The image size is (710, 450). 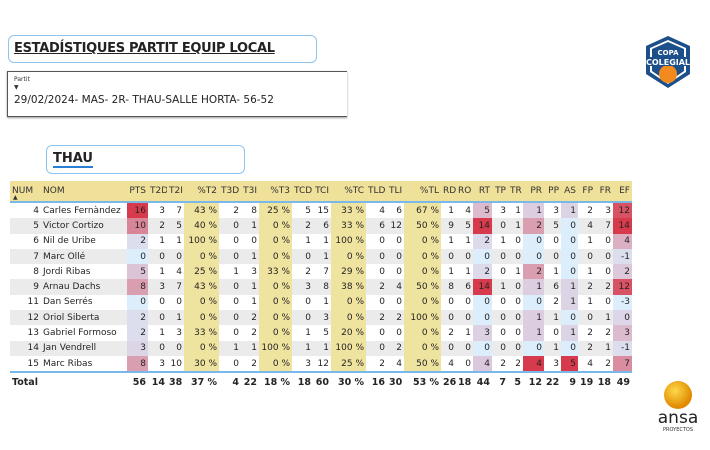 What do you see at coordinates (552, 287) in the screenshot?
I see `cell-pp: 6` at bounding box center [552, 287].